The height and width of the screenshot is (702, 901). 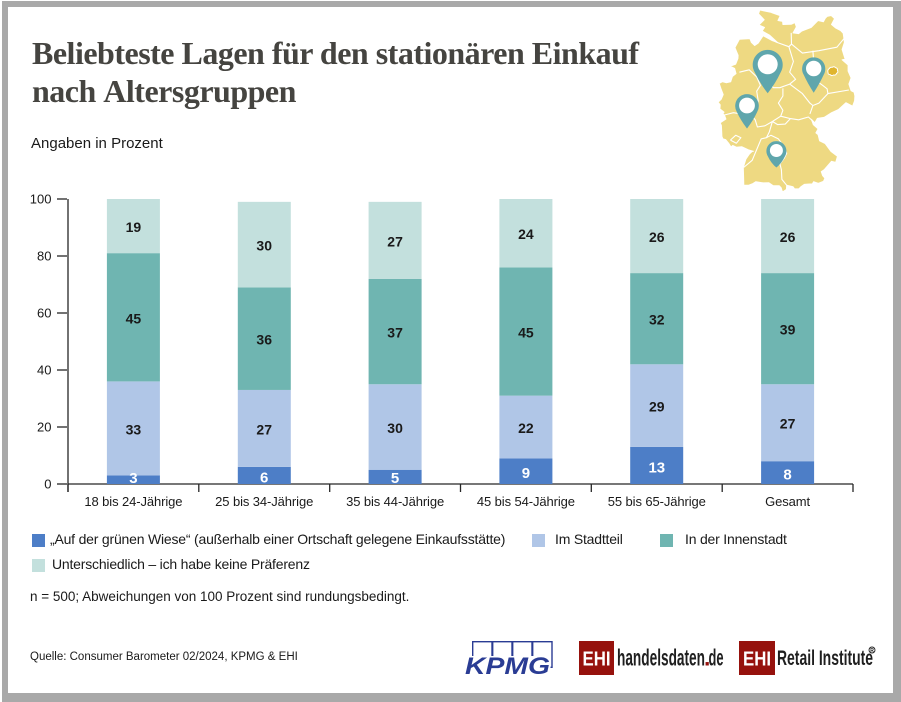 What do you see at coordinates (825, 658) in the screenshot?
I see `svg-text: Retail Institute` at bounding box center [825, 658].